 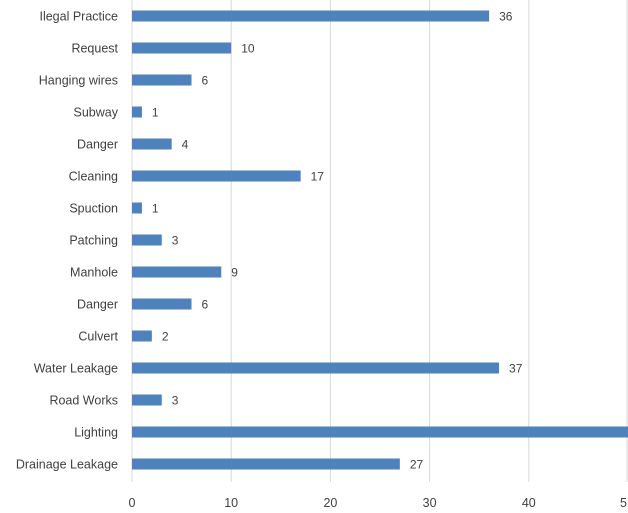 I want to click on category-label: Cleaning, so click(x=93, y=177).